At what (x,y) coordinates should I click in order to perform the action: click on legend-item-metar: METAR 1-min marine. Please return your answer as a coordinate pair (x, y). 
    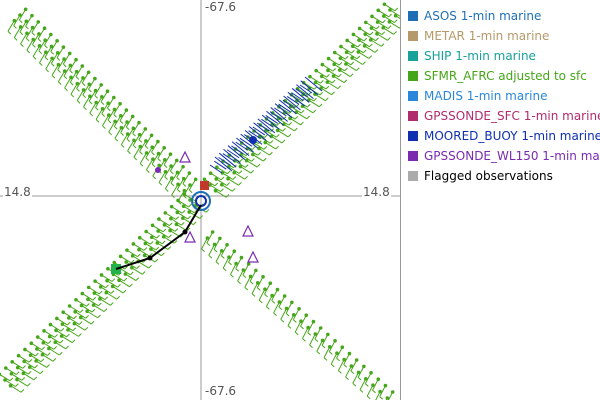
    Looking at the image, I should click on (504, 36).